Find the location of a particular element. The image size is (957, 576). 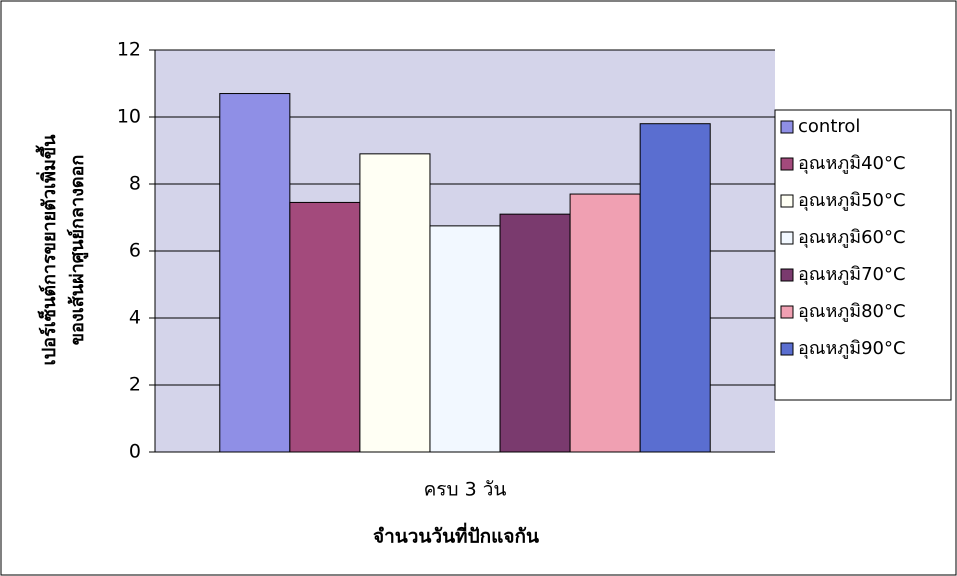

legend-label: อุณหภูมิ60°C is located at coordinates (852, 237).